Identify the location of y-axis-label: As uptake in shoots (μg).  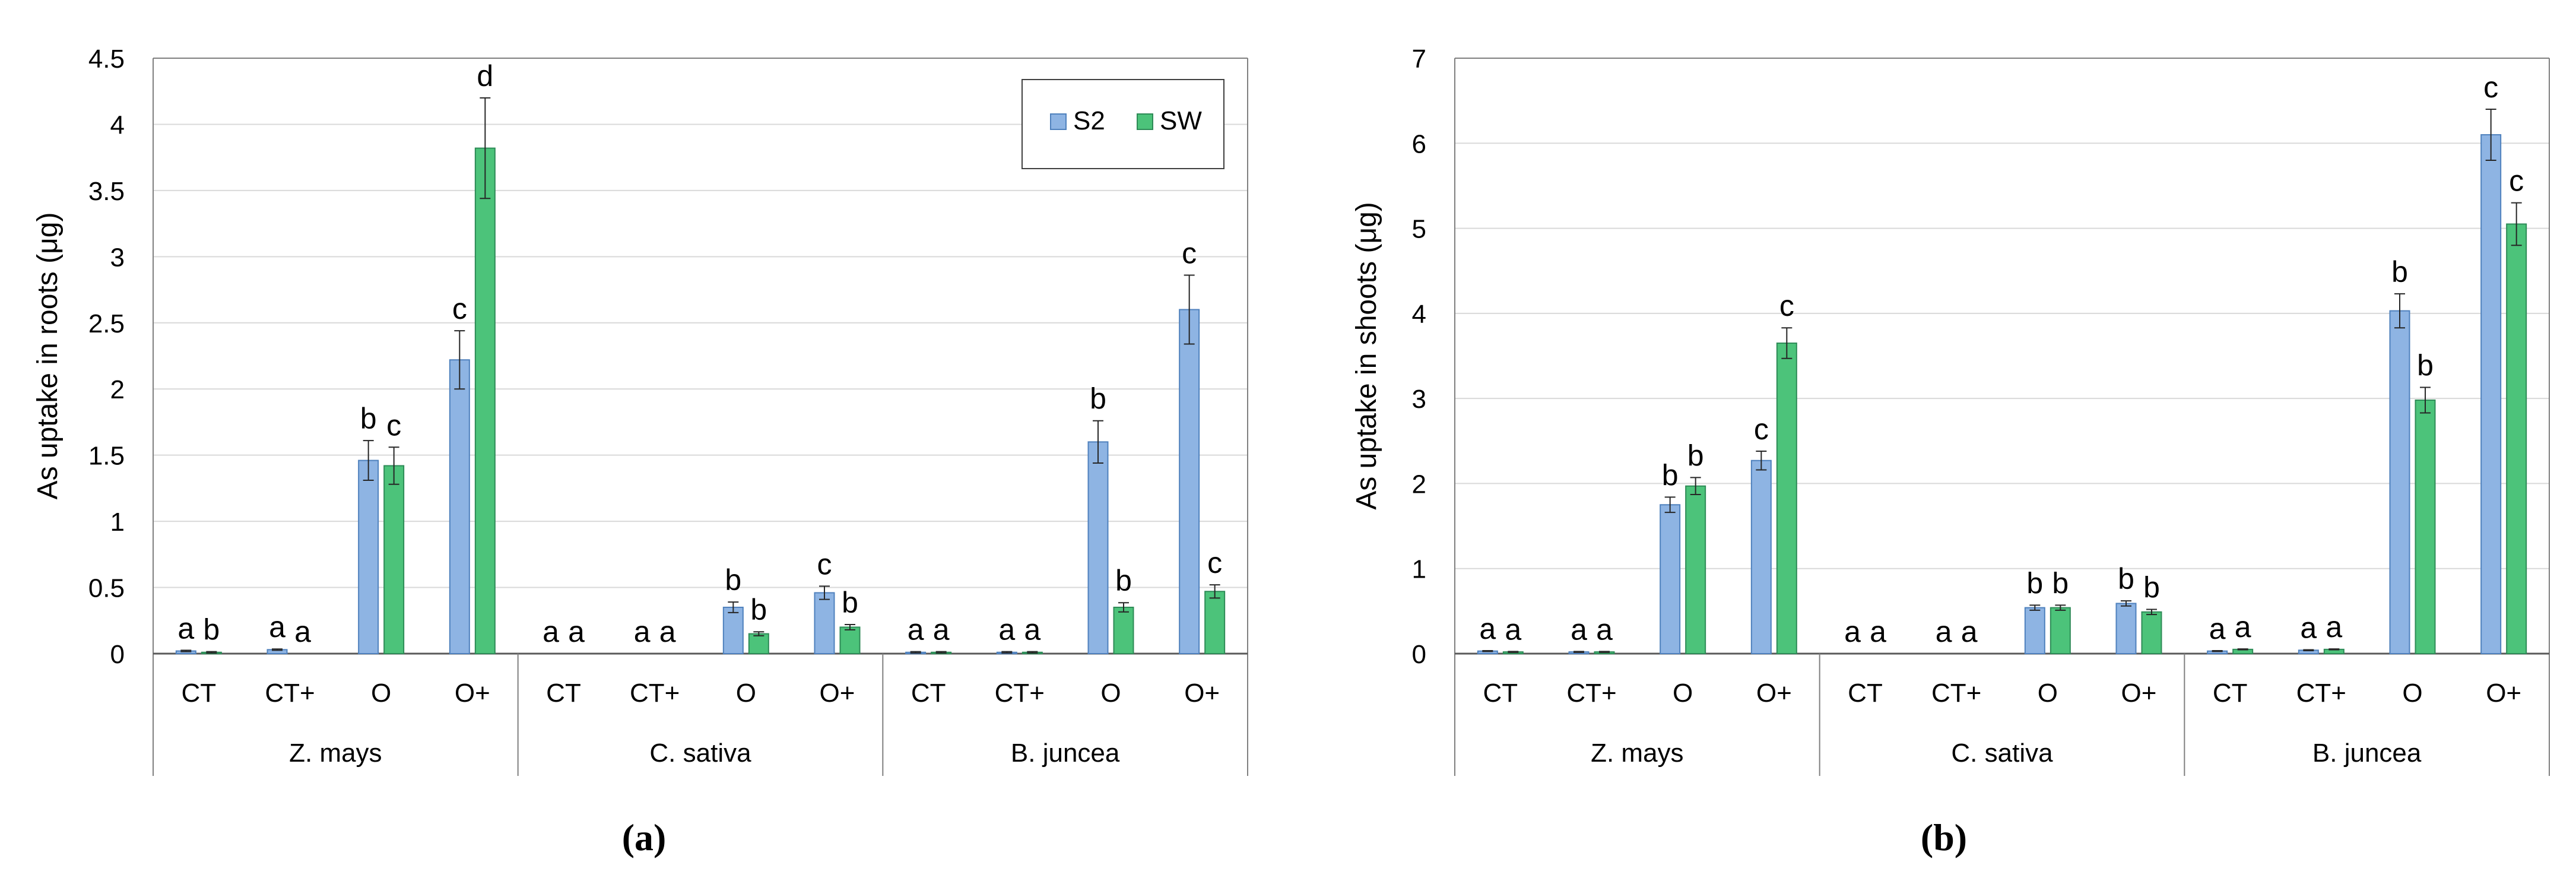
(1366, 356).